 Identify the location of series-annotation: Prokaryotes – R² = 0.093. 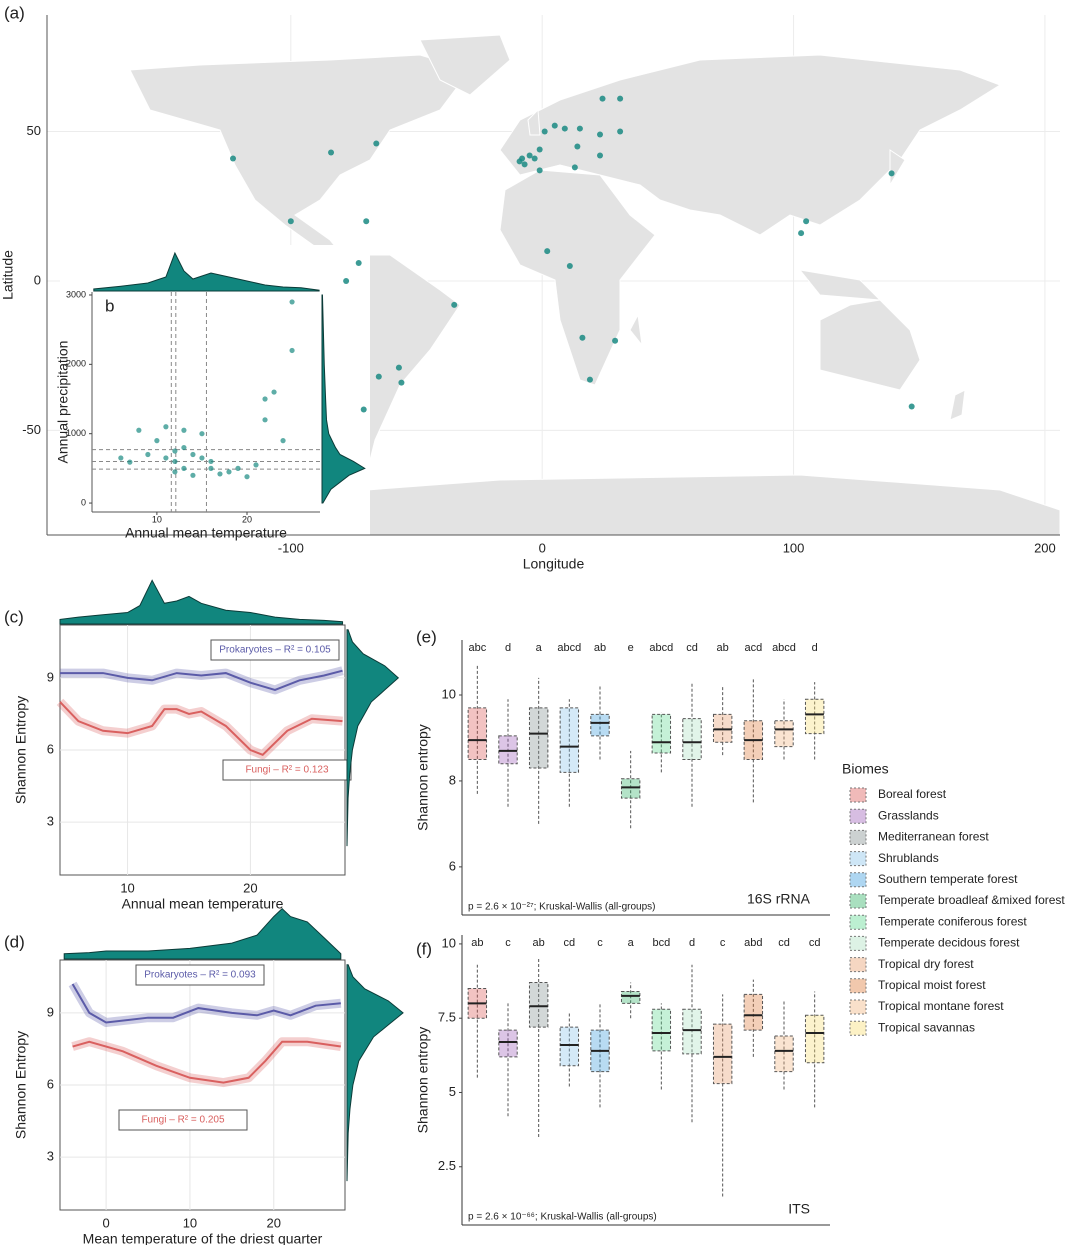
(200, 975).